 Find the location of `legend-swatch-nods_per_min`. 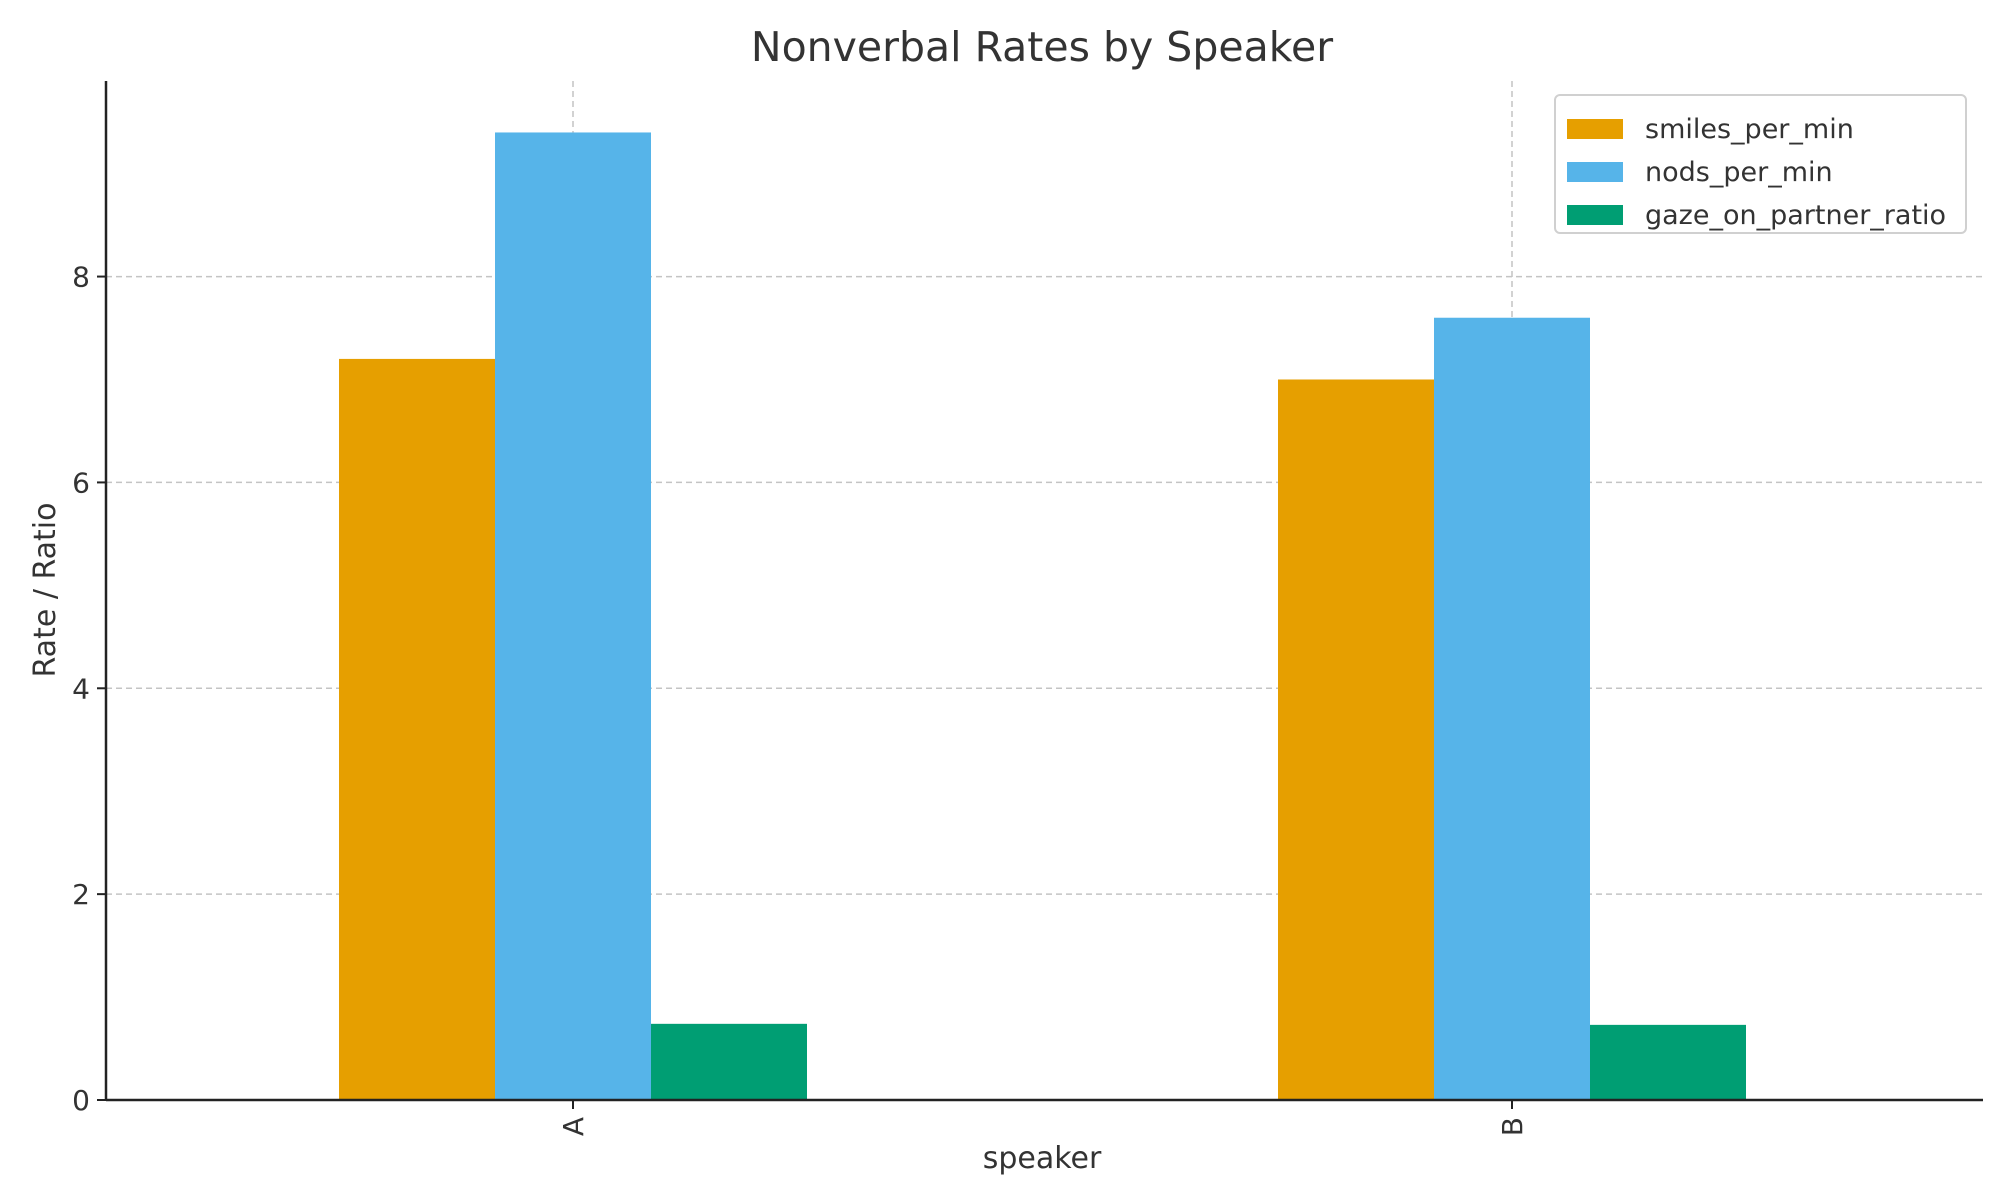

legend-swatch-nods_per_min is located at coordinates (1595, 172).